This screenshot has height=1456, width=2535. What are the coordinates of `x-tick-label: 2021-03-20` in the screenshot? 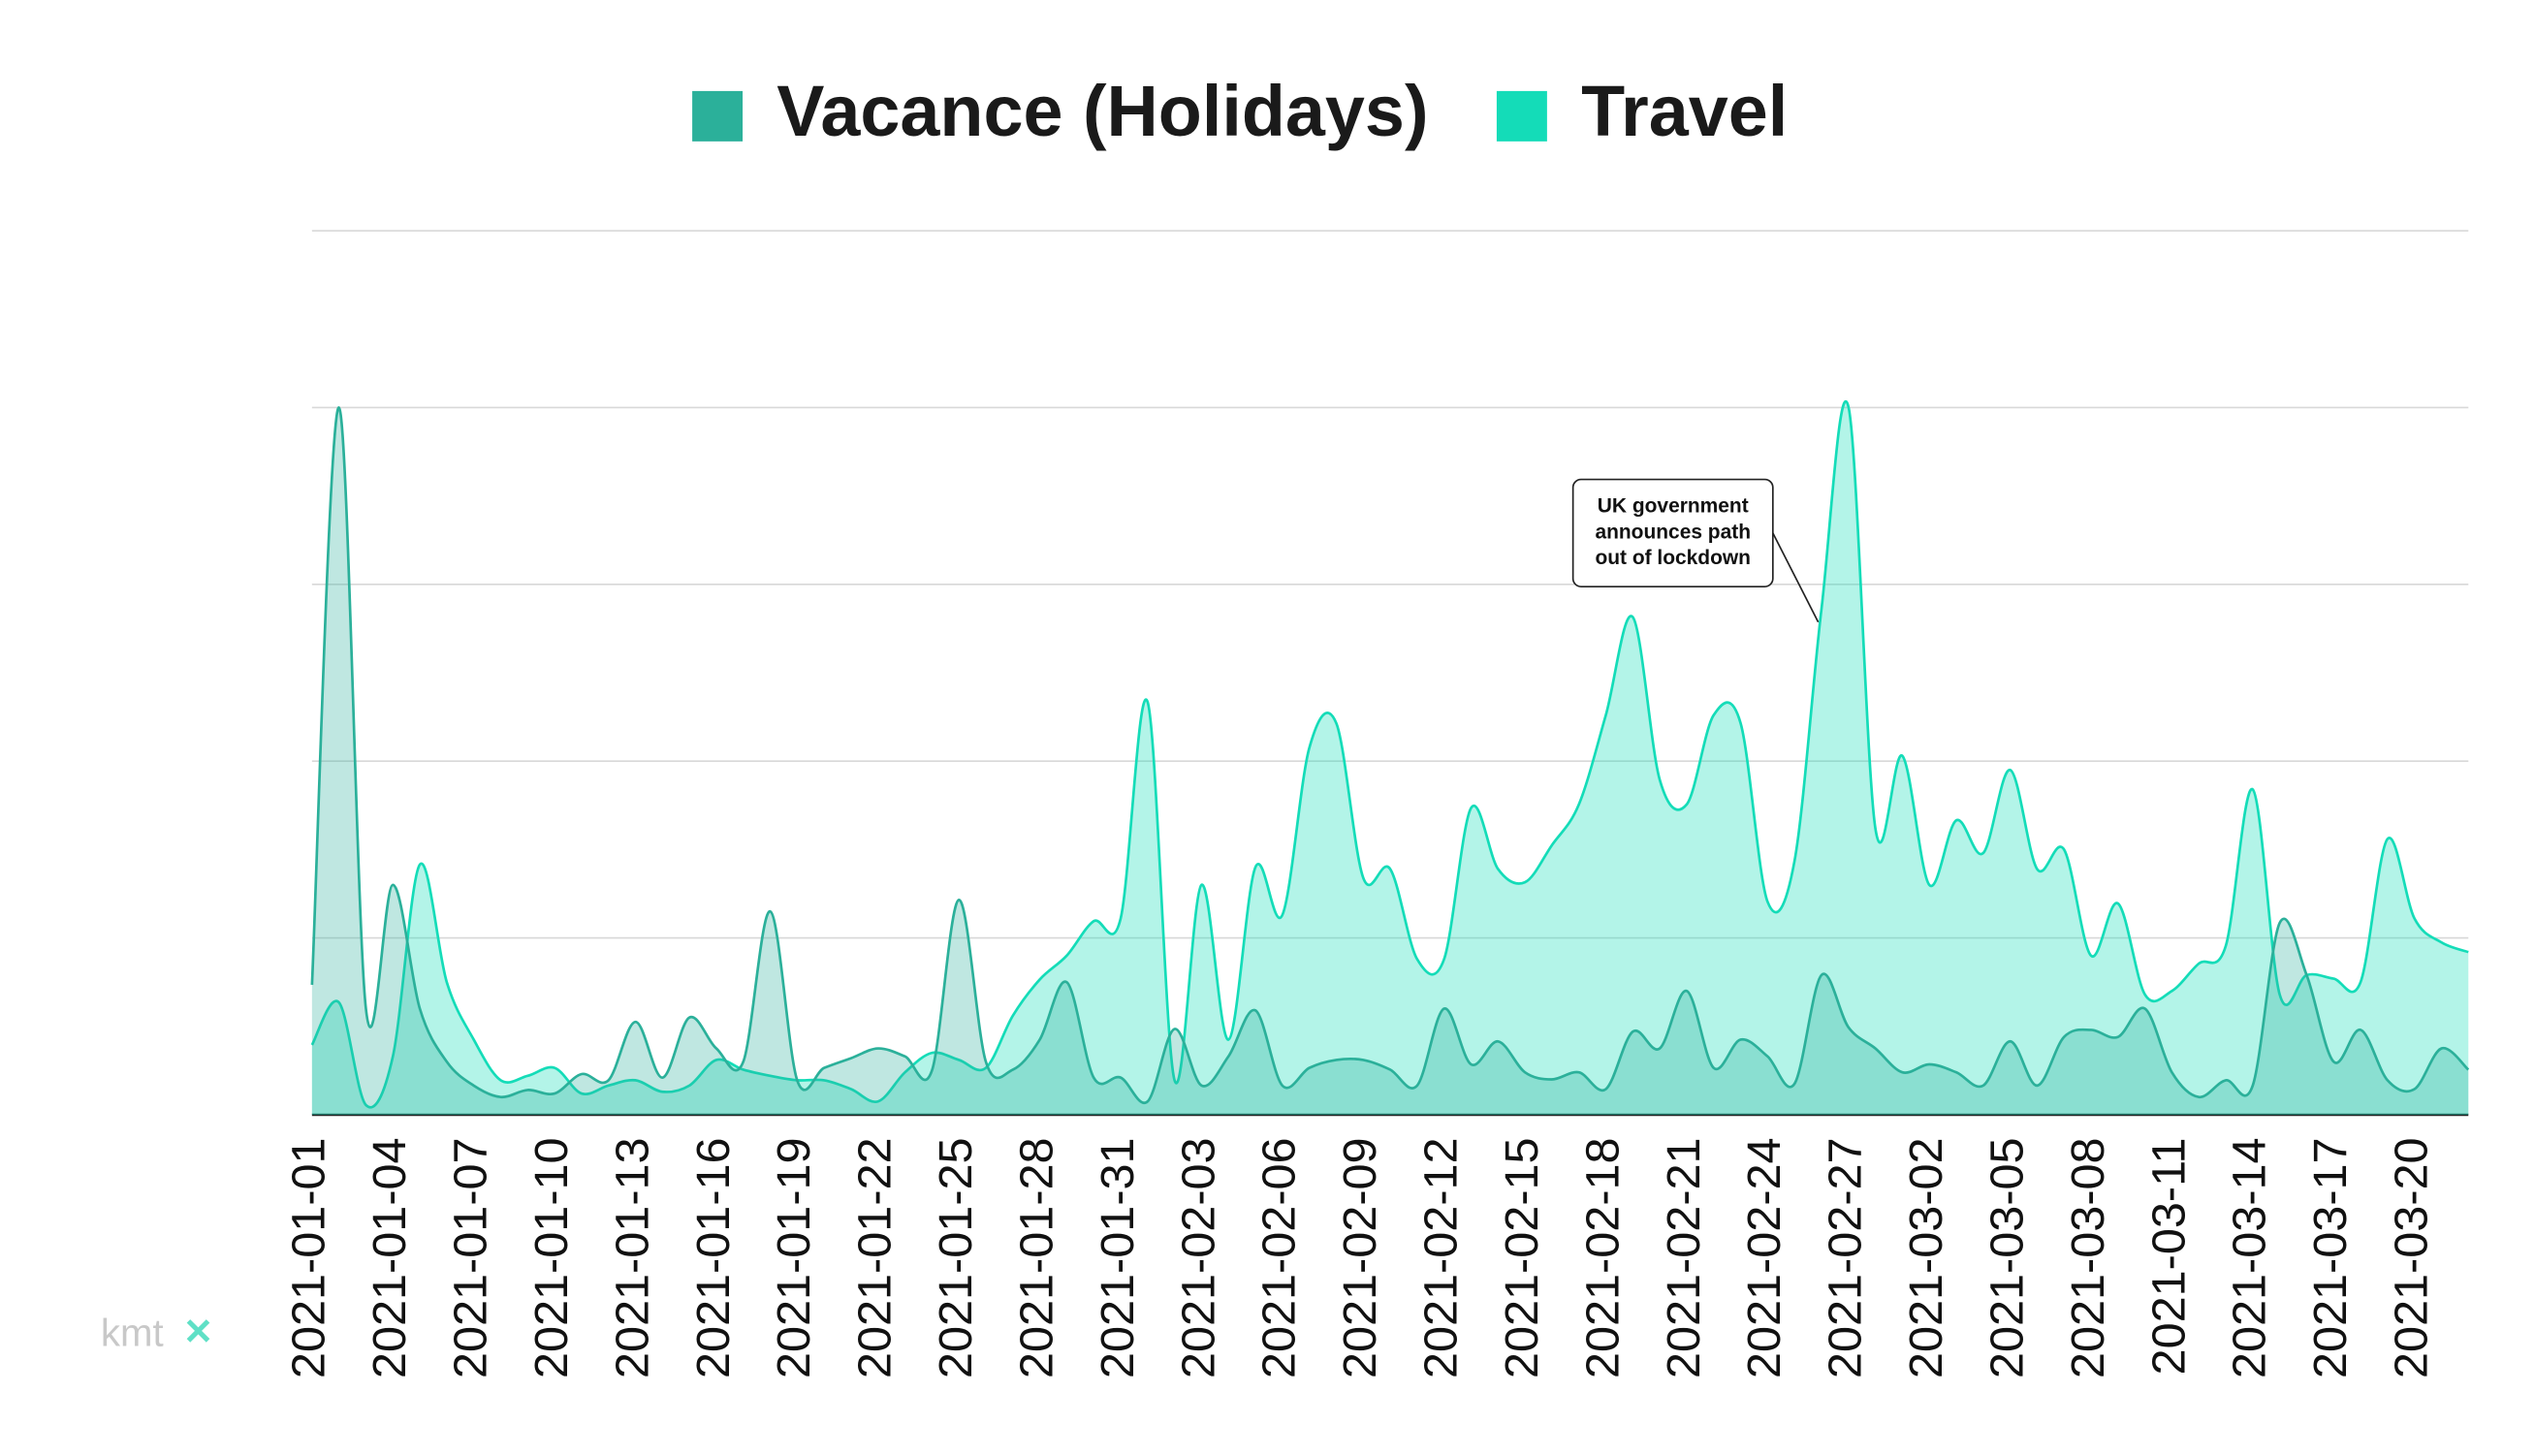 It's located at (2412, 1257).